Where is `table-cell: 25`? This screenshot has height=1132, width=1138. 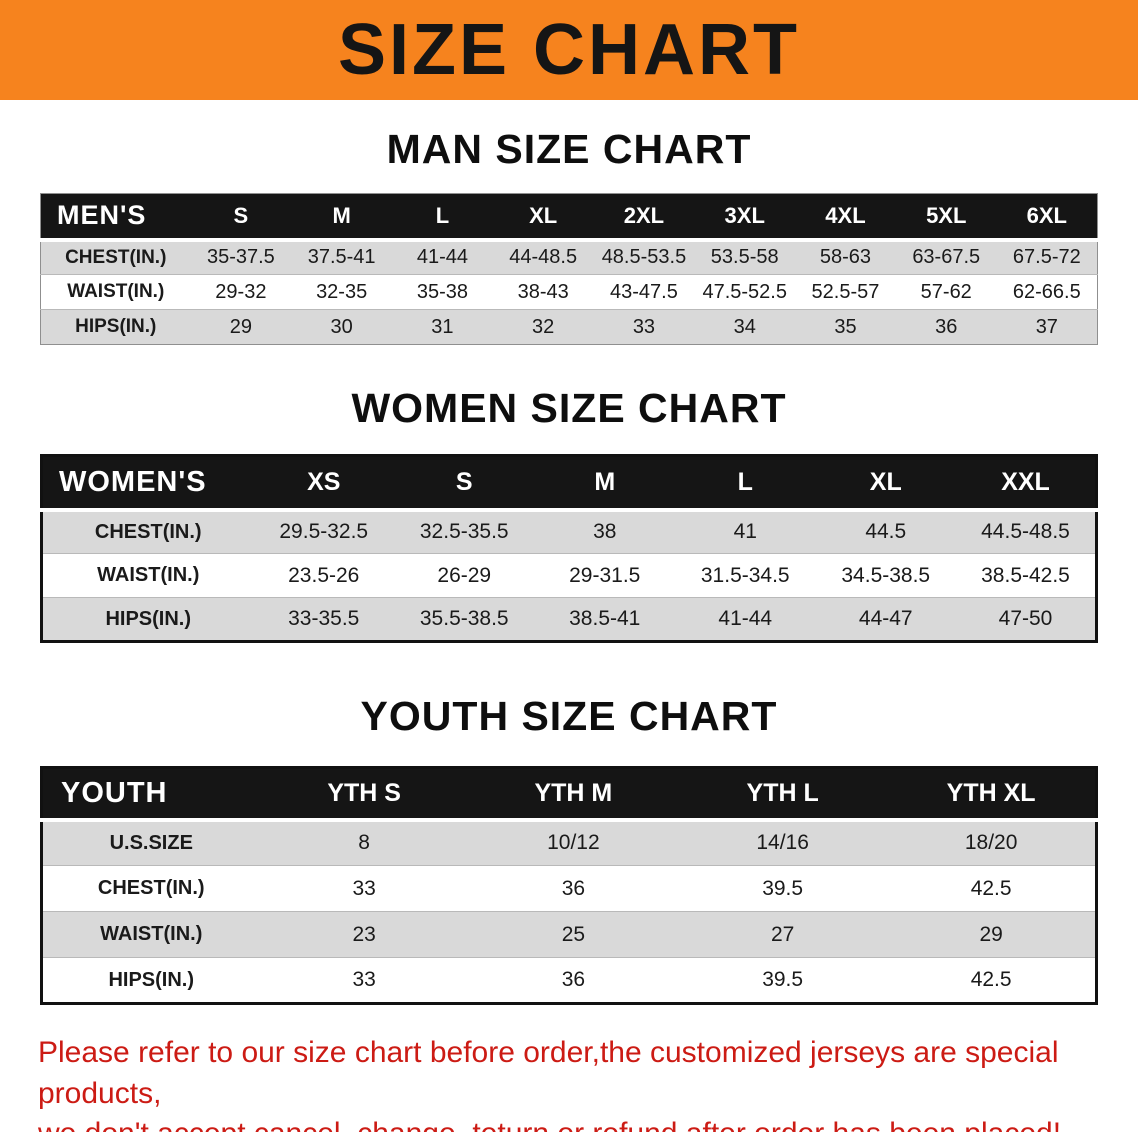
table-cell: 25 is located at coordinates (573, 934).